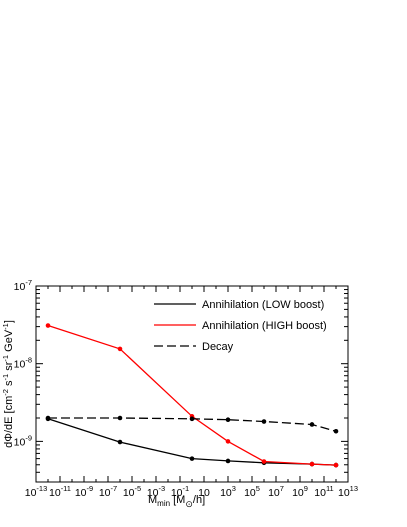 The image size is (407, 527). Describe the element at coordinates (180, 491) in the screenshot. I see `x-tick-label: 10⁻¹` at that location.